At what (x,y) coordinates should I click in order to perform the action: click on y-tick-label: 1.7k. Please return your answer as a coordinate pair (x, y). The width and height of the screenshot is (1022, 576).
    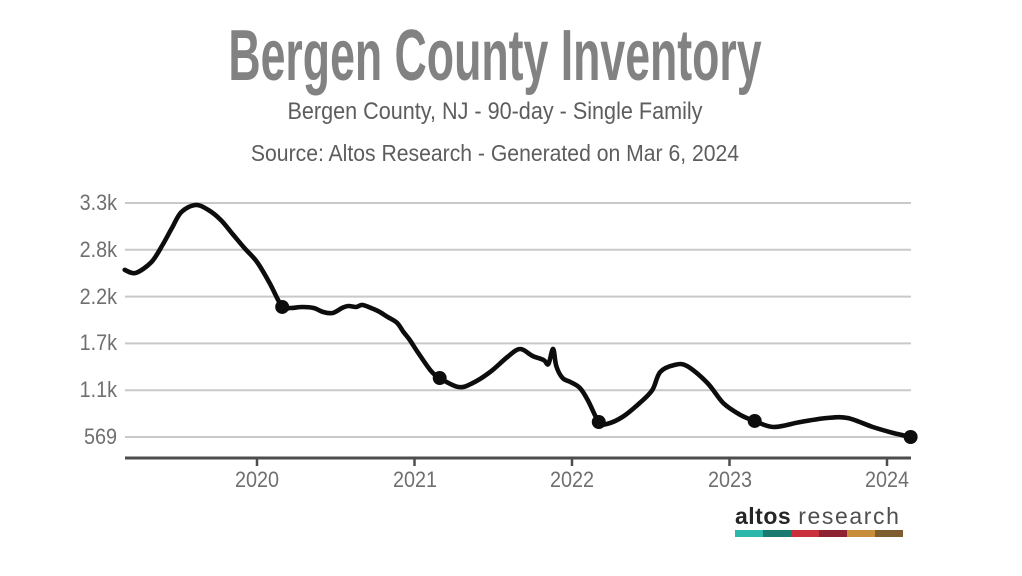
    Looking at the image, I should click on (98, 343).